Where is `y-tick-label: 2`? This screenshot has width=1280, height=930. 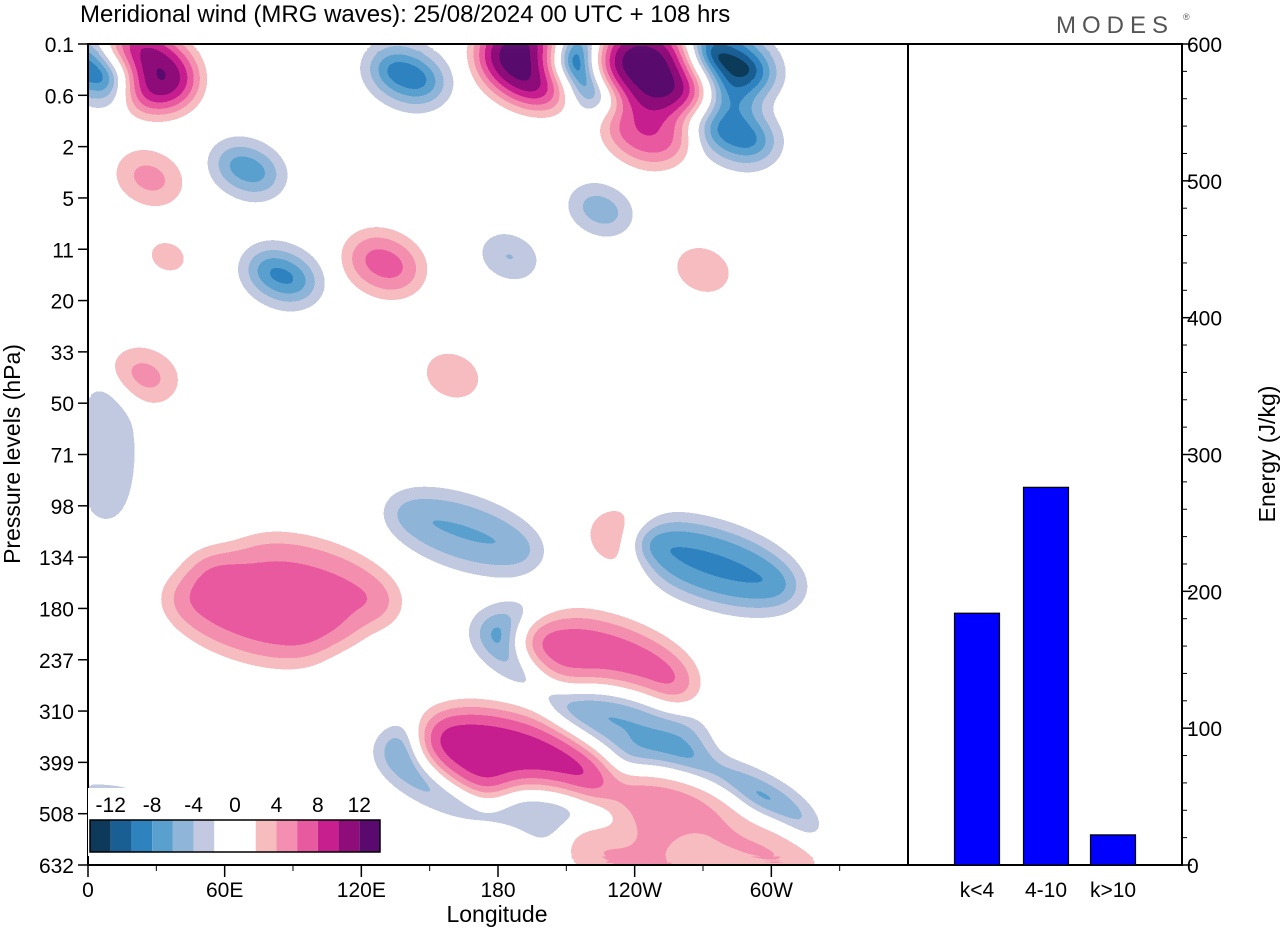
y-tick-label: 2 is located at coordinates (68, 148).